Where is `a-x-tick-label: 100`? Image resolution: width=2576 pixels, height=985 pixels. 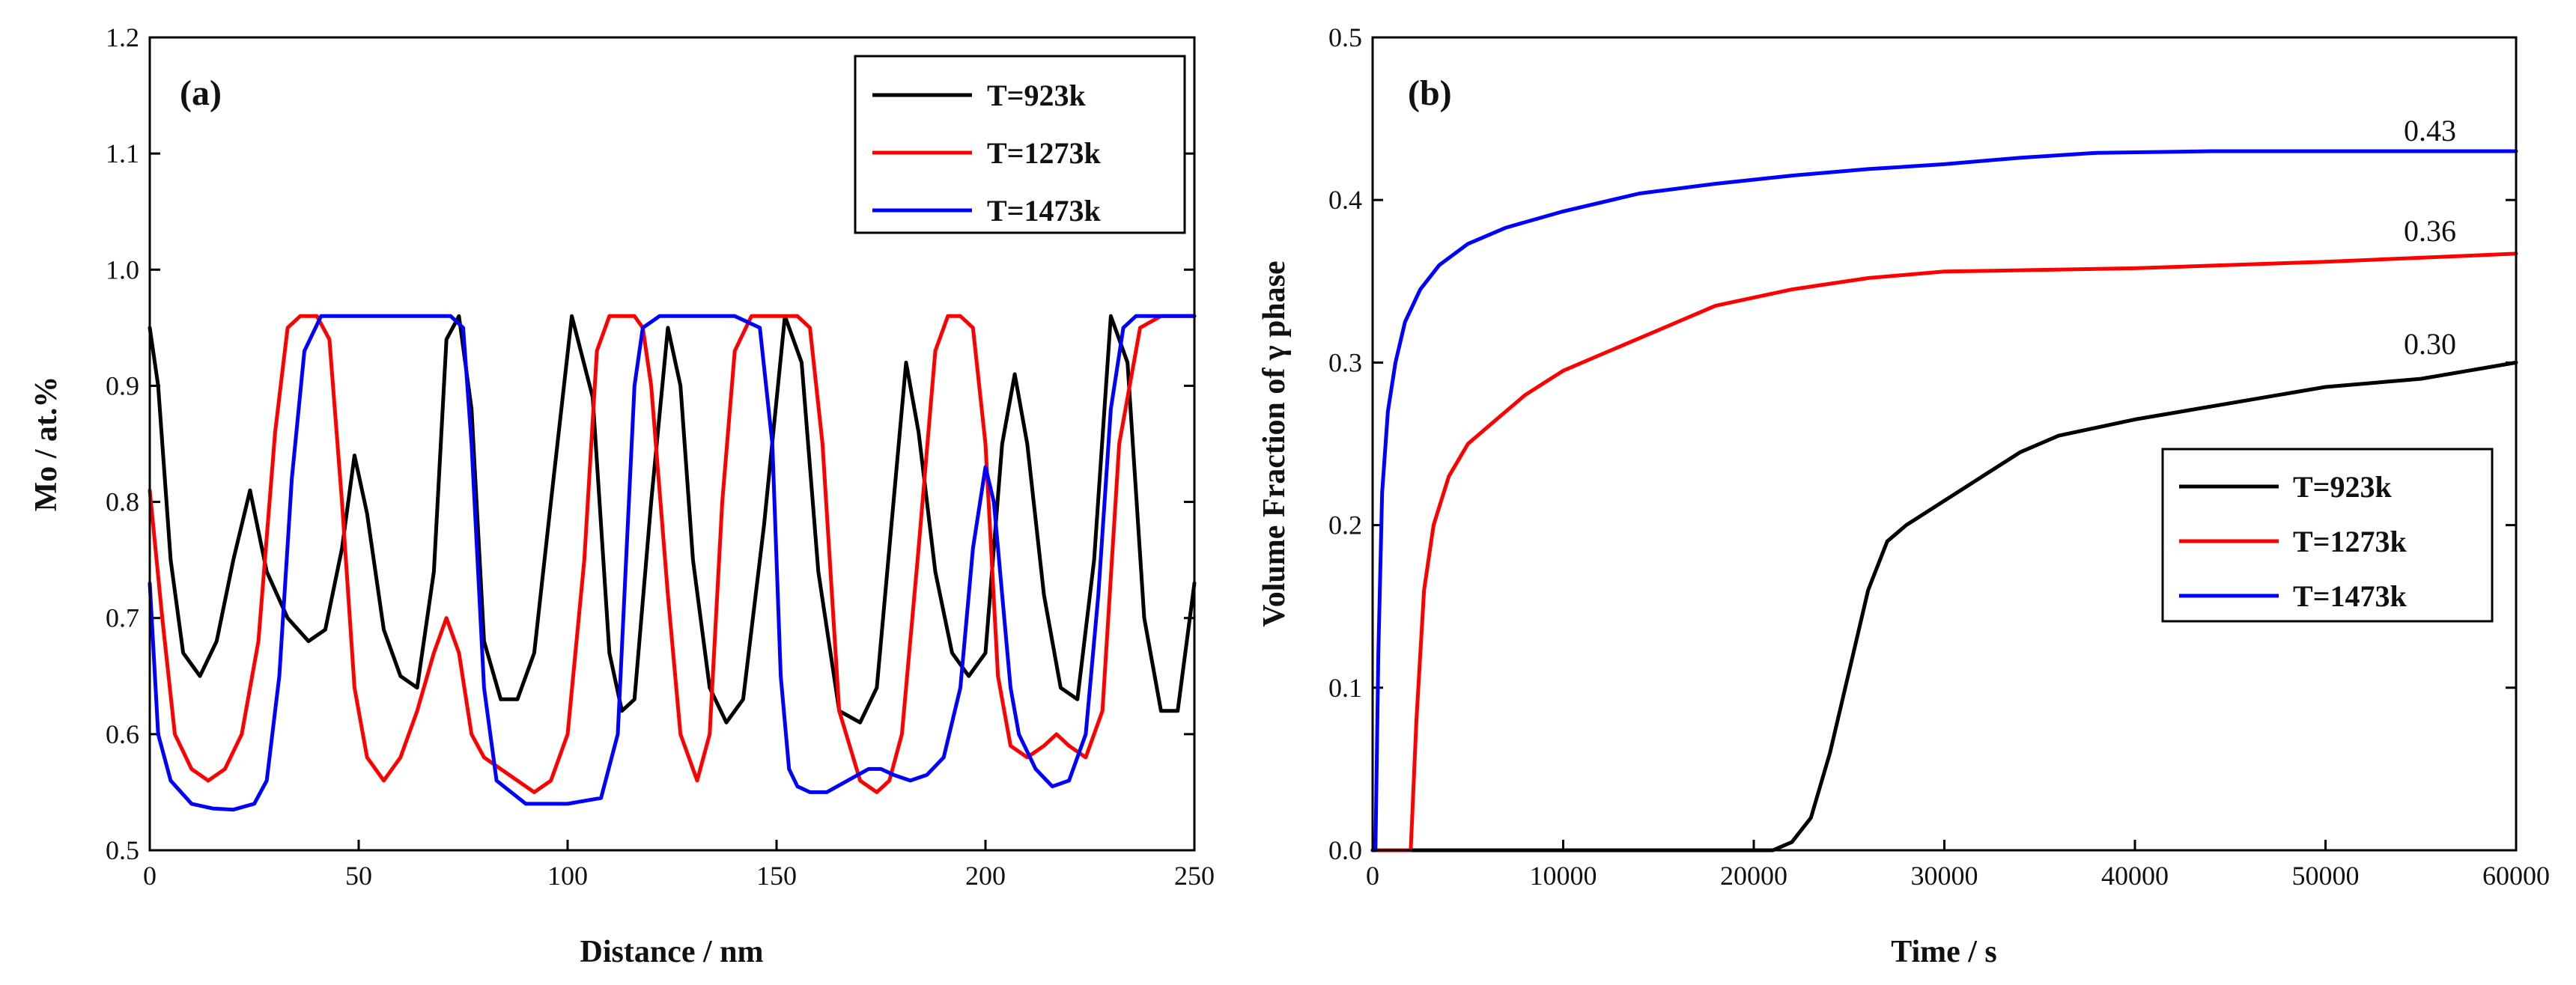 a-x-tick-label: 100 is located at coordinates (567, 876).